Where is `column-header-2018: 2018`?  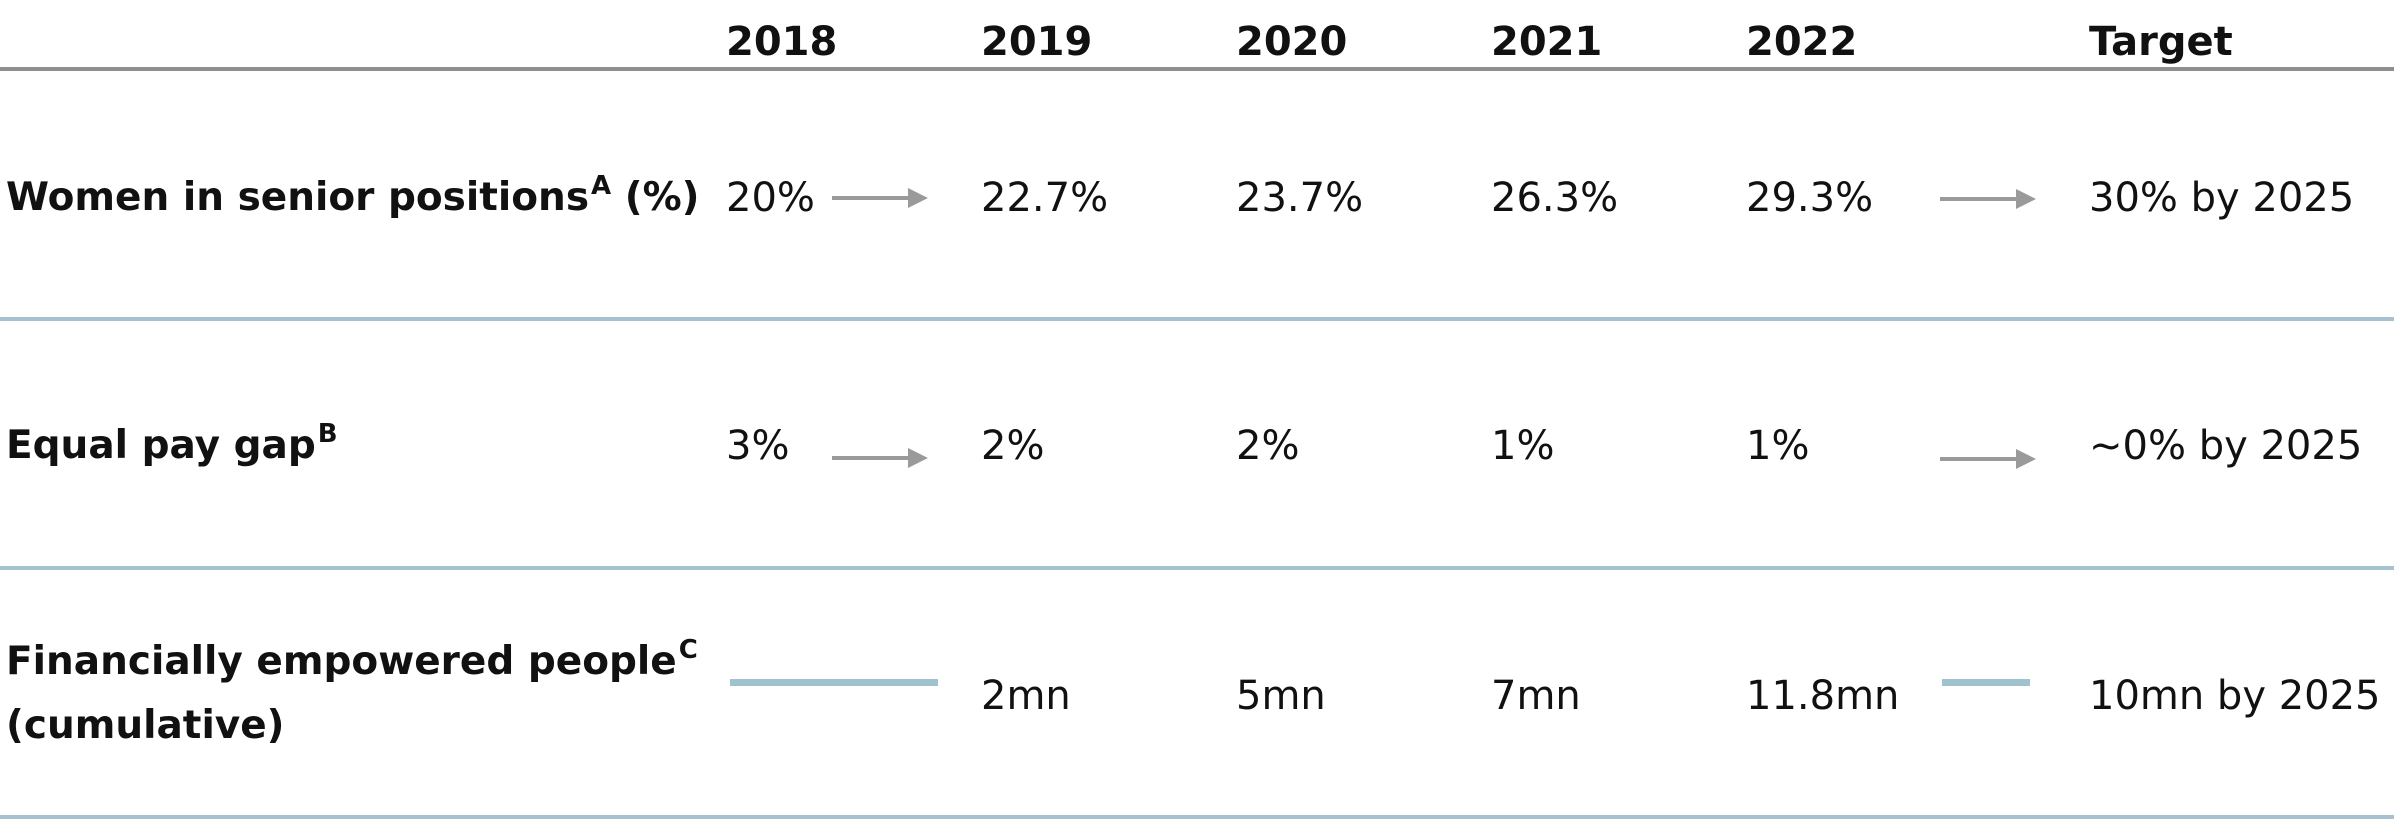 column-header-2018: 2018 is located at coordinates (782, 42).